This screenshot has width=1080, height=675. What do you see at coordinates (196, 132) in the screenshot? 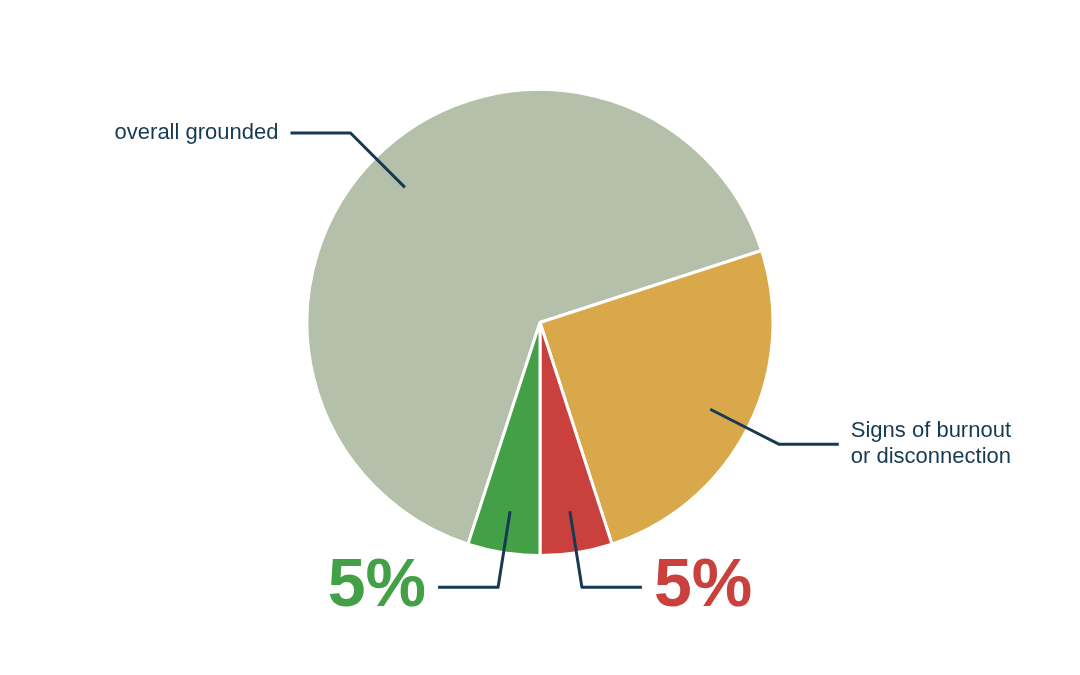
I see `slice-label: overall grounded` at bounding box center [196, 132].